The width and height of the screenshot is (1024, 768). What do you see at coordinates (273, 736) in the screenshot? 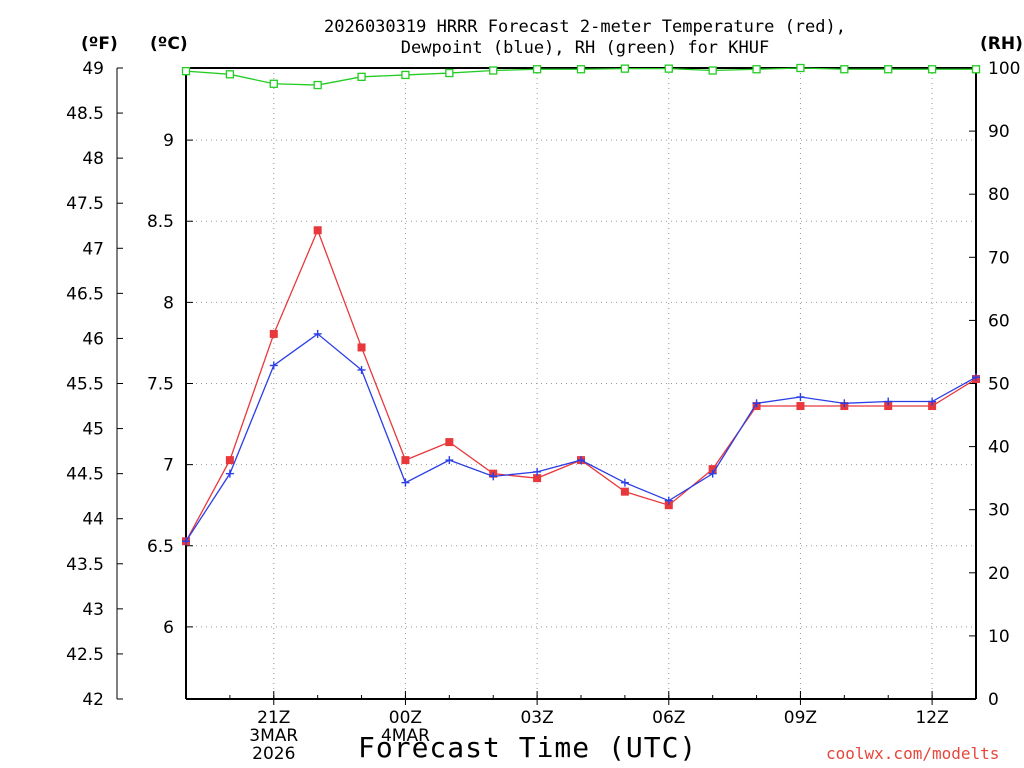
I see `x-tick-label: 3MAR` at bounding box center [273, 736].